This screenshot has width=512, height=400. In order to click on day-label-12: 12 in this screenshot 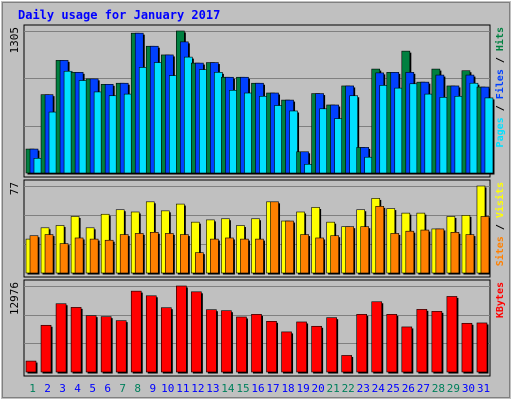, I will do `click(197, 388)`.